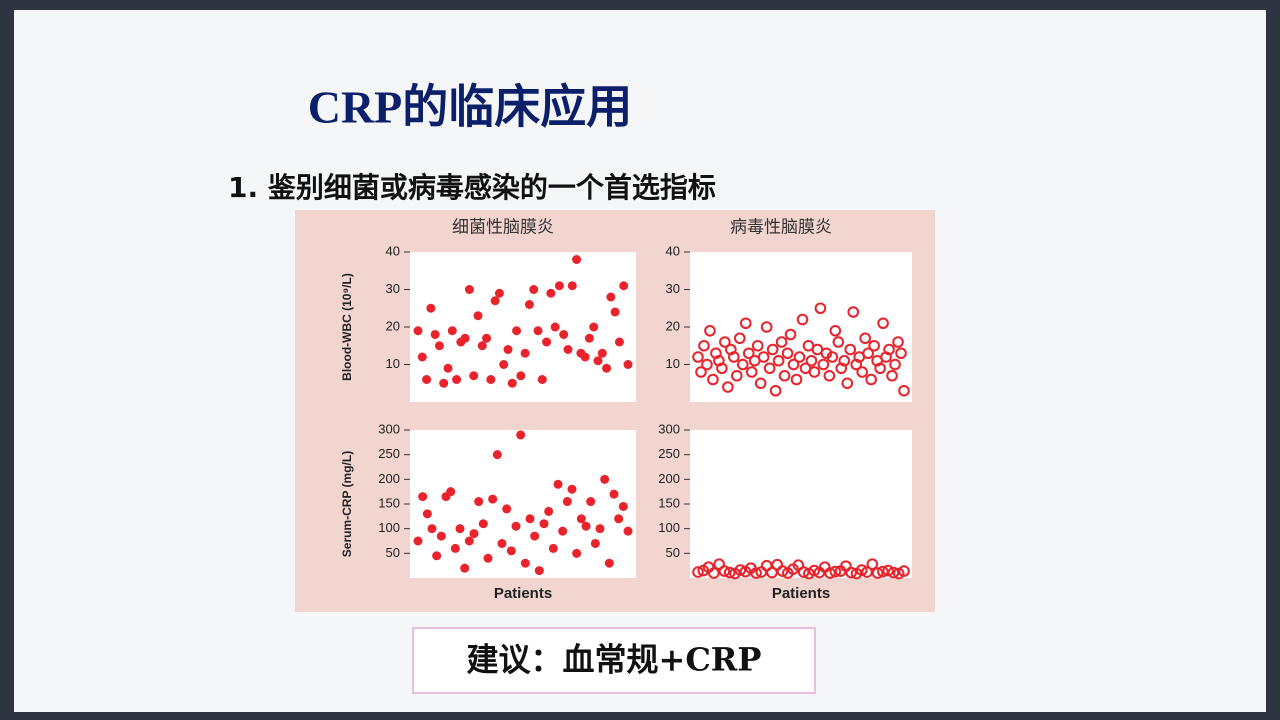  What do you see at coordinates (669, 453) in the screenshot?
I see `y-tick-label: 250` at bounding box center [669, 453].